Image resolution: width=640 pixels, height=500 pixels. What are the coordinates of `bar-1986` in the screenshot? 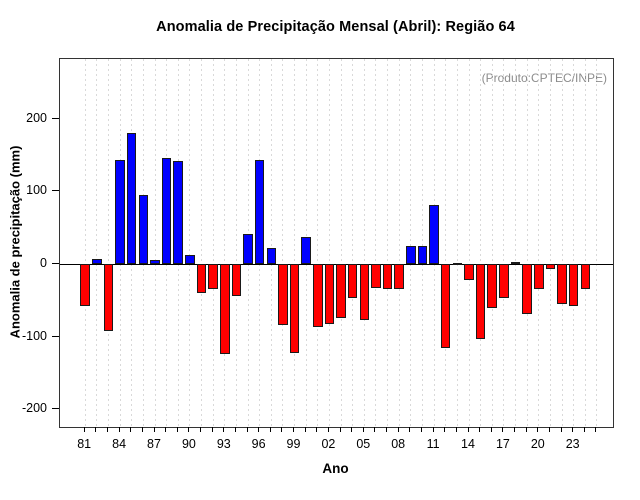 It's located at (143, 229).